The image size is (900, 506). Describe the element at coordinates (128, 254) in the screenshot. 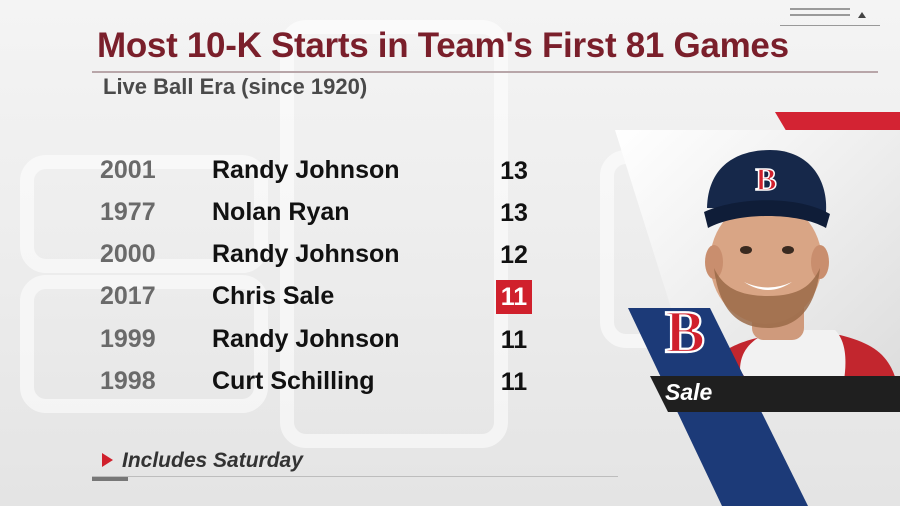

I see `row-year: 2000` at that location.